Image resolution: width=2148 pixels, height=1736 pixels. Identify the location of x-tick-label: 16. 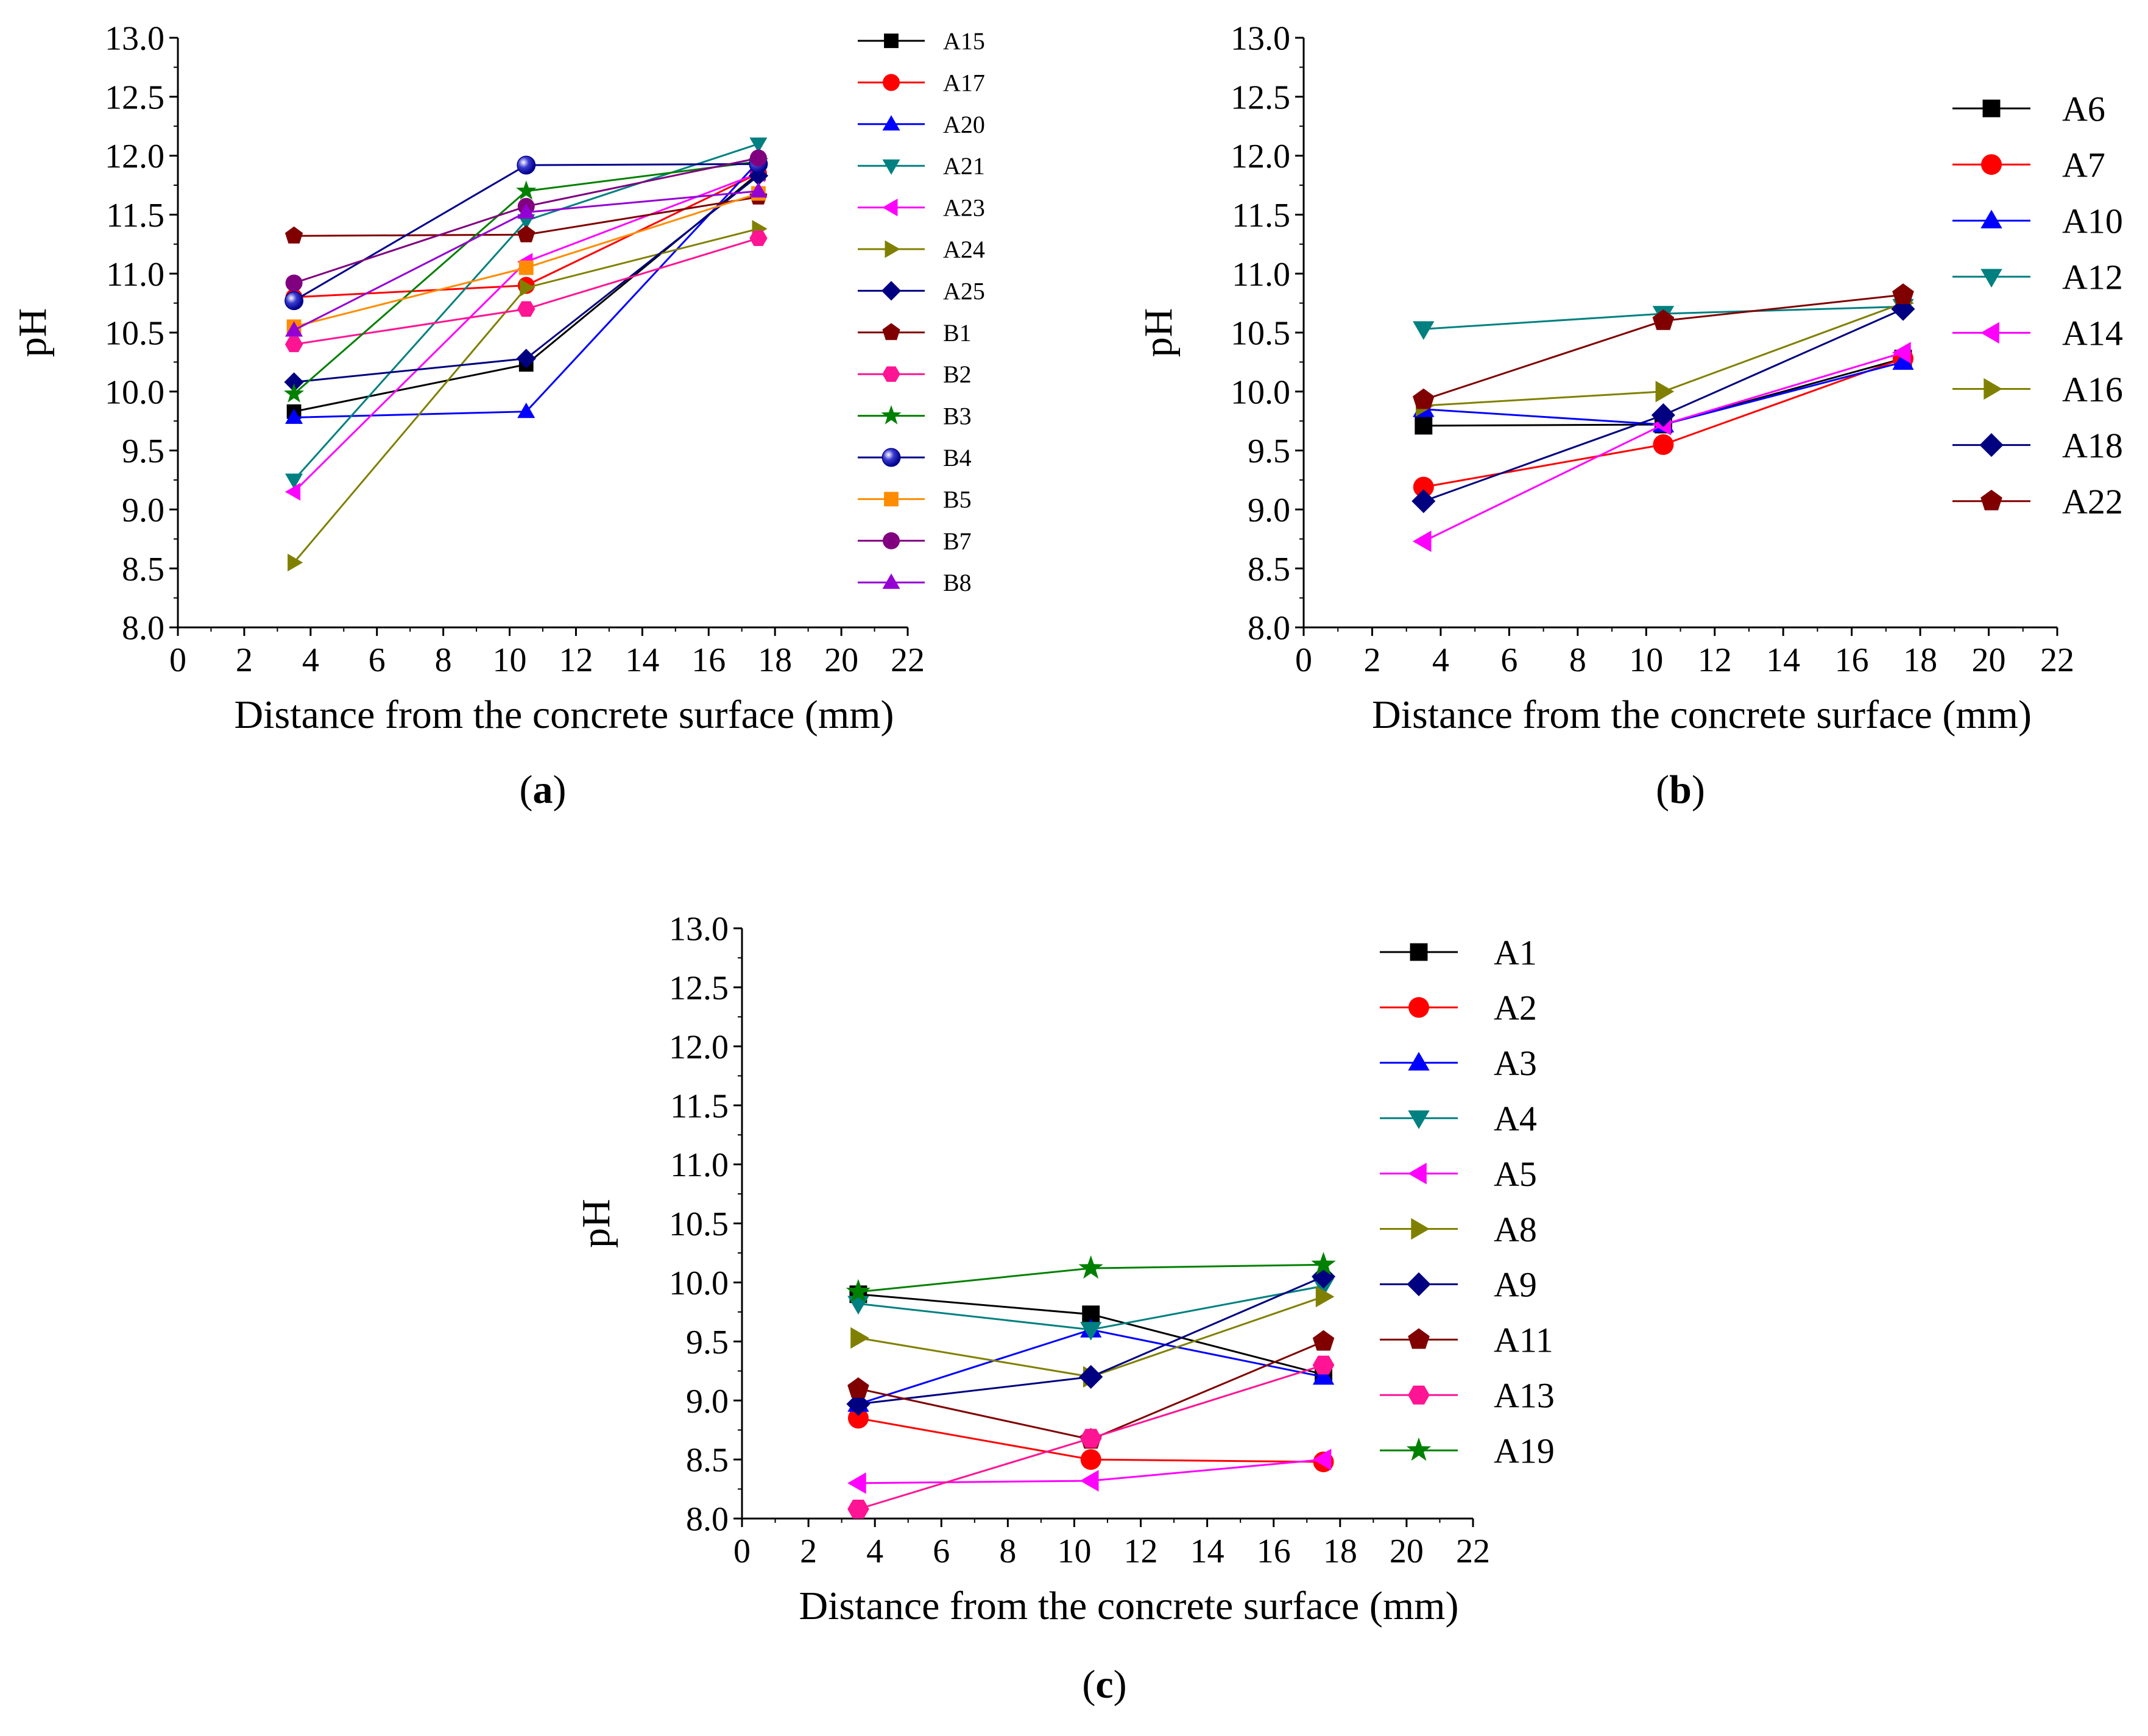
(1274, 1551).